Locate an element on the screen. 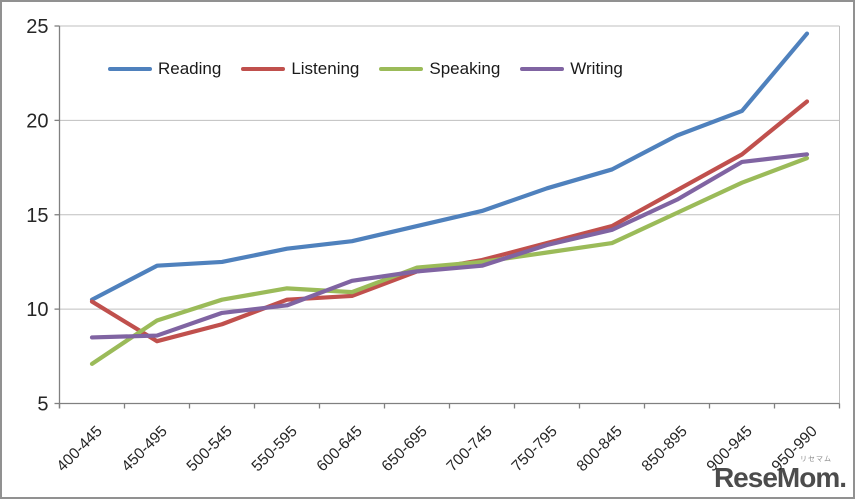  legend-item-listening: Listening is located at coordinates (300, 68).